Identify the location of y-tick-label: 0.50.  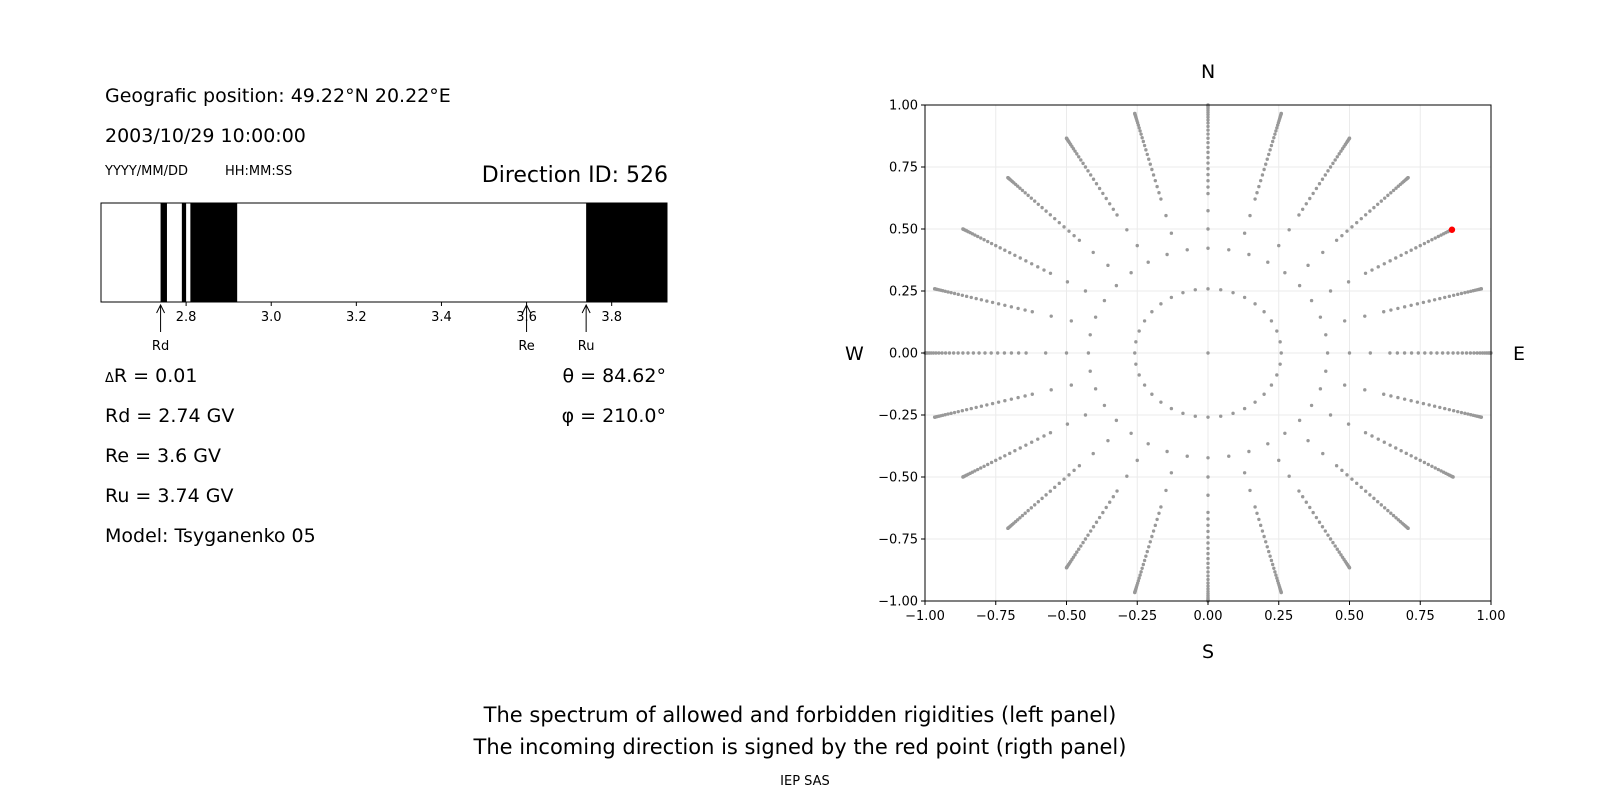
(903, 230).